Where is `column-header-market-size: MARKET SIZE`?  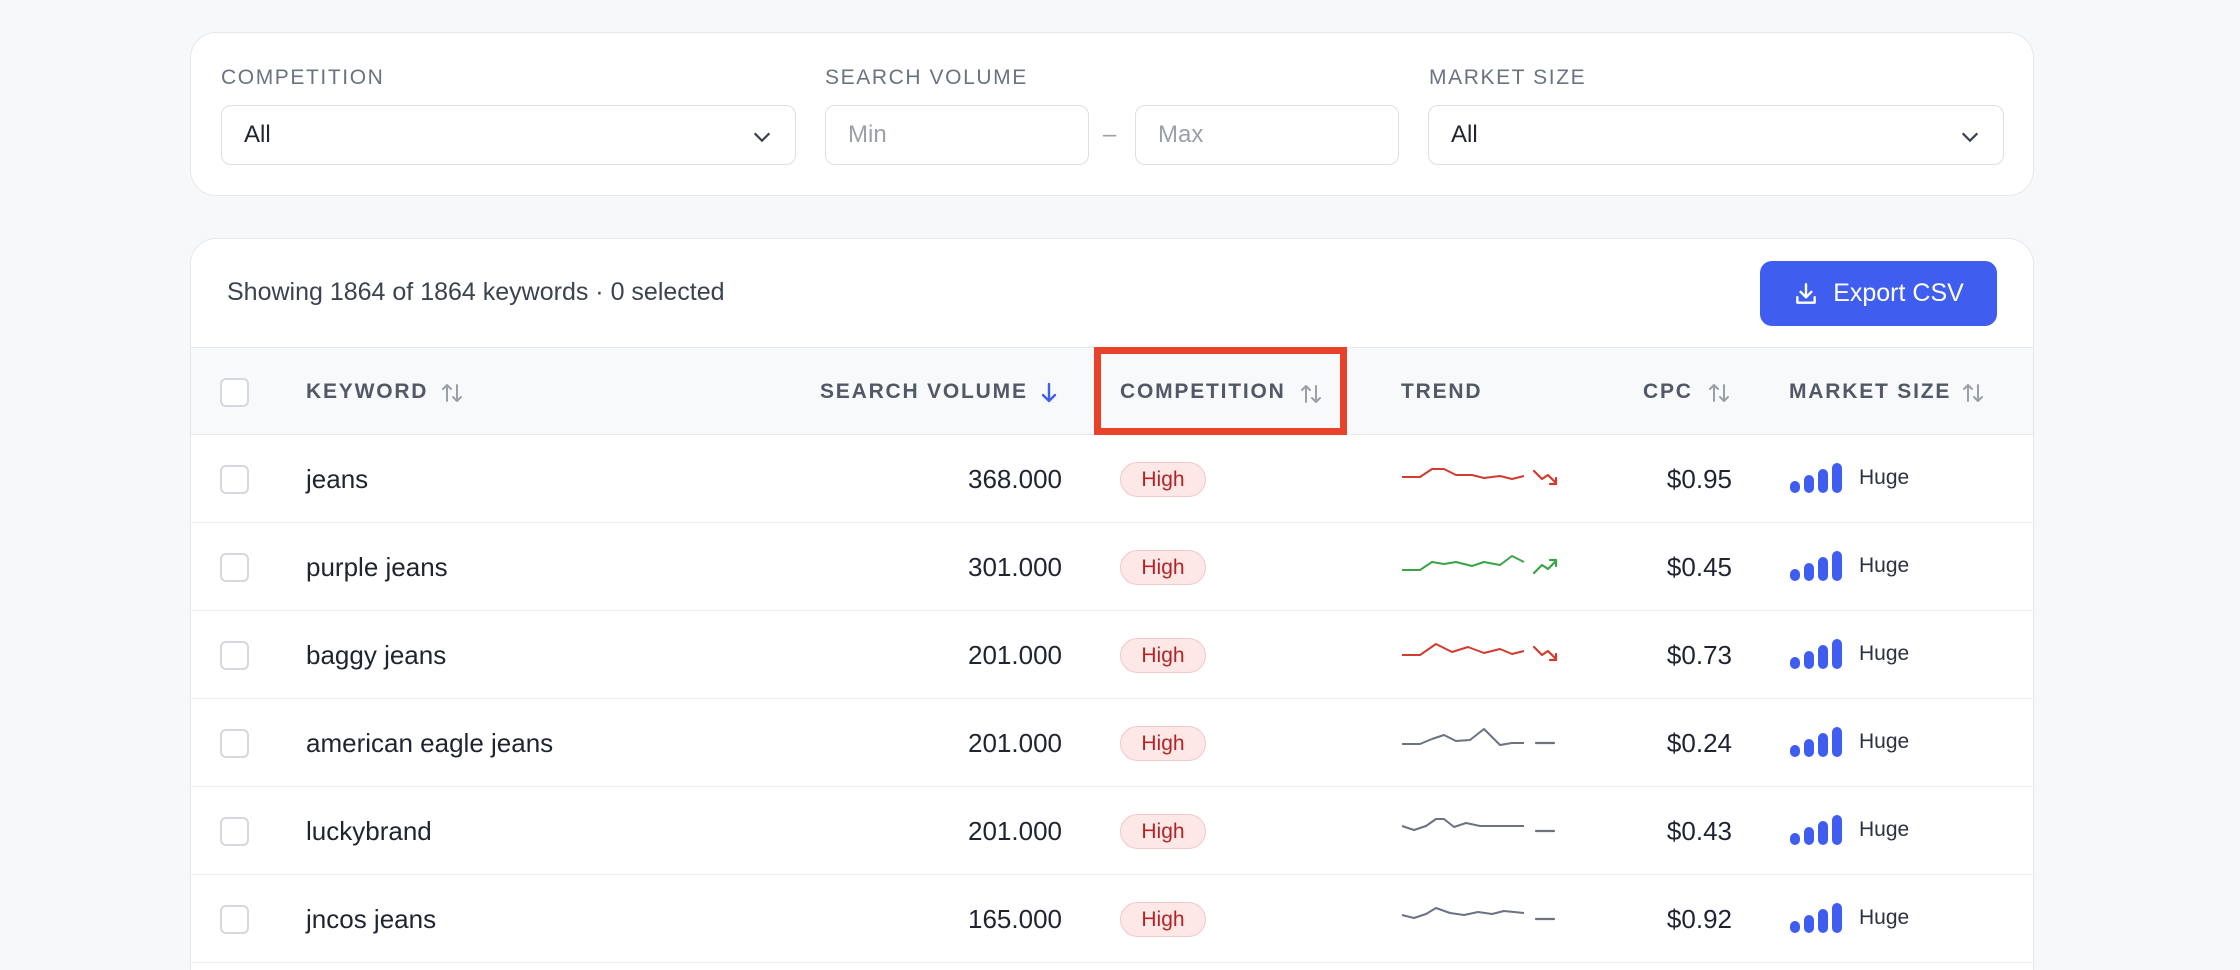
column-header-market-size: MARKET SIZE is located at coordinates (1870, 391).